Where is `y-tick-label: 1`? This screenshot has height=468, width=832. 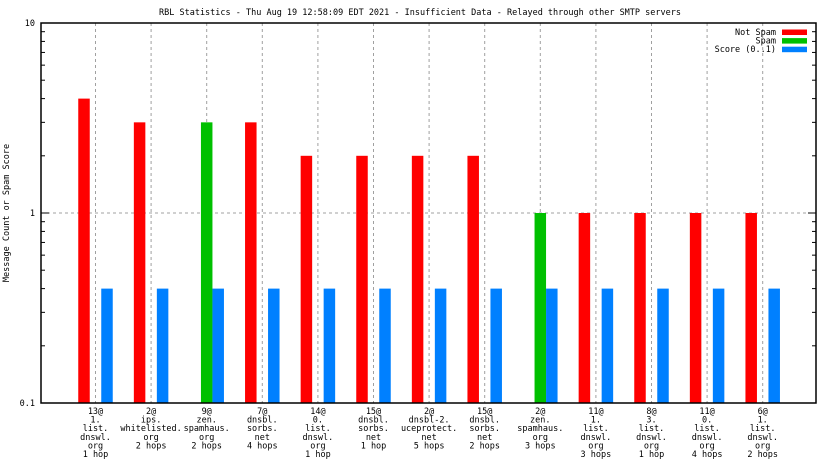
y-tick-label: 1 is located at coordinates (32, 214).